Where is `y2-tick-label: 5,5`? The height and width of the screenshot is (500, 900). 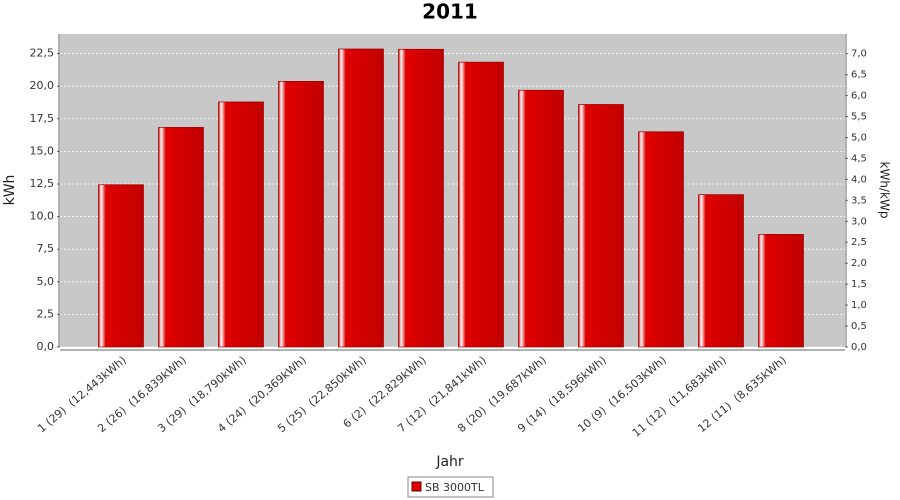
y2-tick-label: 5,5 is located at coordinates (859, 117).